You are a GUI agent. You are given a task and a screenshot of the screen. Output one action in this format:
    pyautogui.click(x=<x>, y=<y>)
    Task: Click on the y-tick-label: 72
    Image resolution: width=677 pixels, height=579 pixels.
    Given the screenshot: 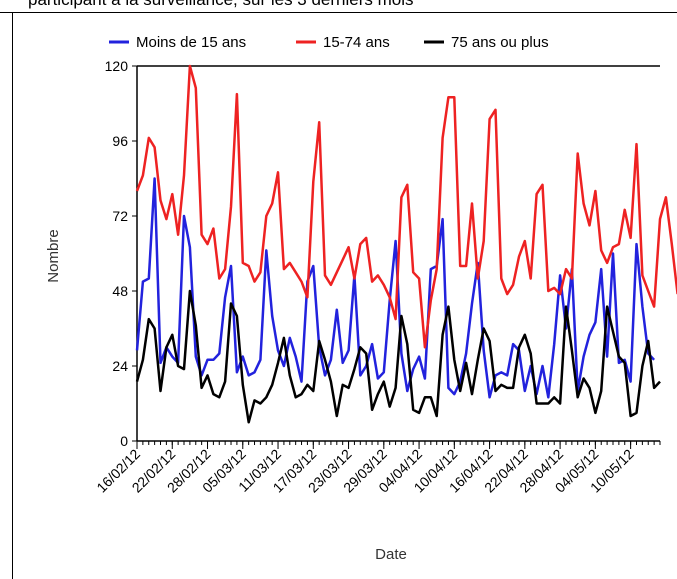 What is the action you would take?
    pyautogui.click(x=120, y=216)
    